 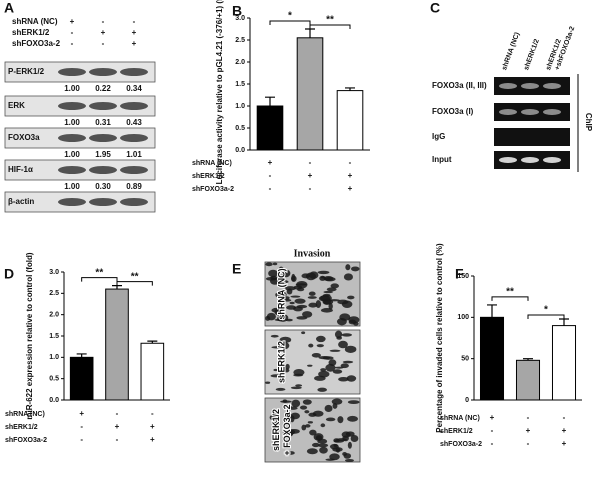 I want to click on image-label: shERK1/2, so click(x=281, y=362).